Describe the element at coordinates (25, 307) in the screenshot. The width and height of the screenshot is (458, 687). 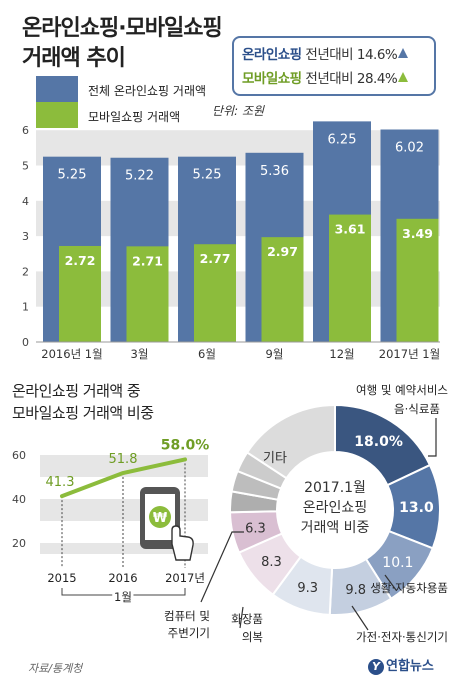
I see `y-tick-label: 1` at that location.